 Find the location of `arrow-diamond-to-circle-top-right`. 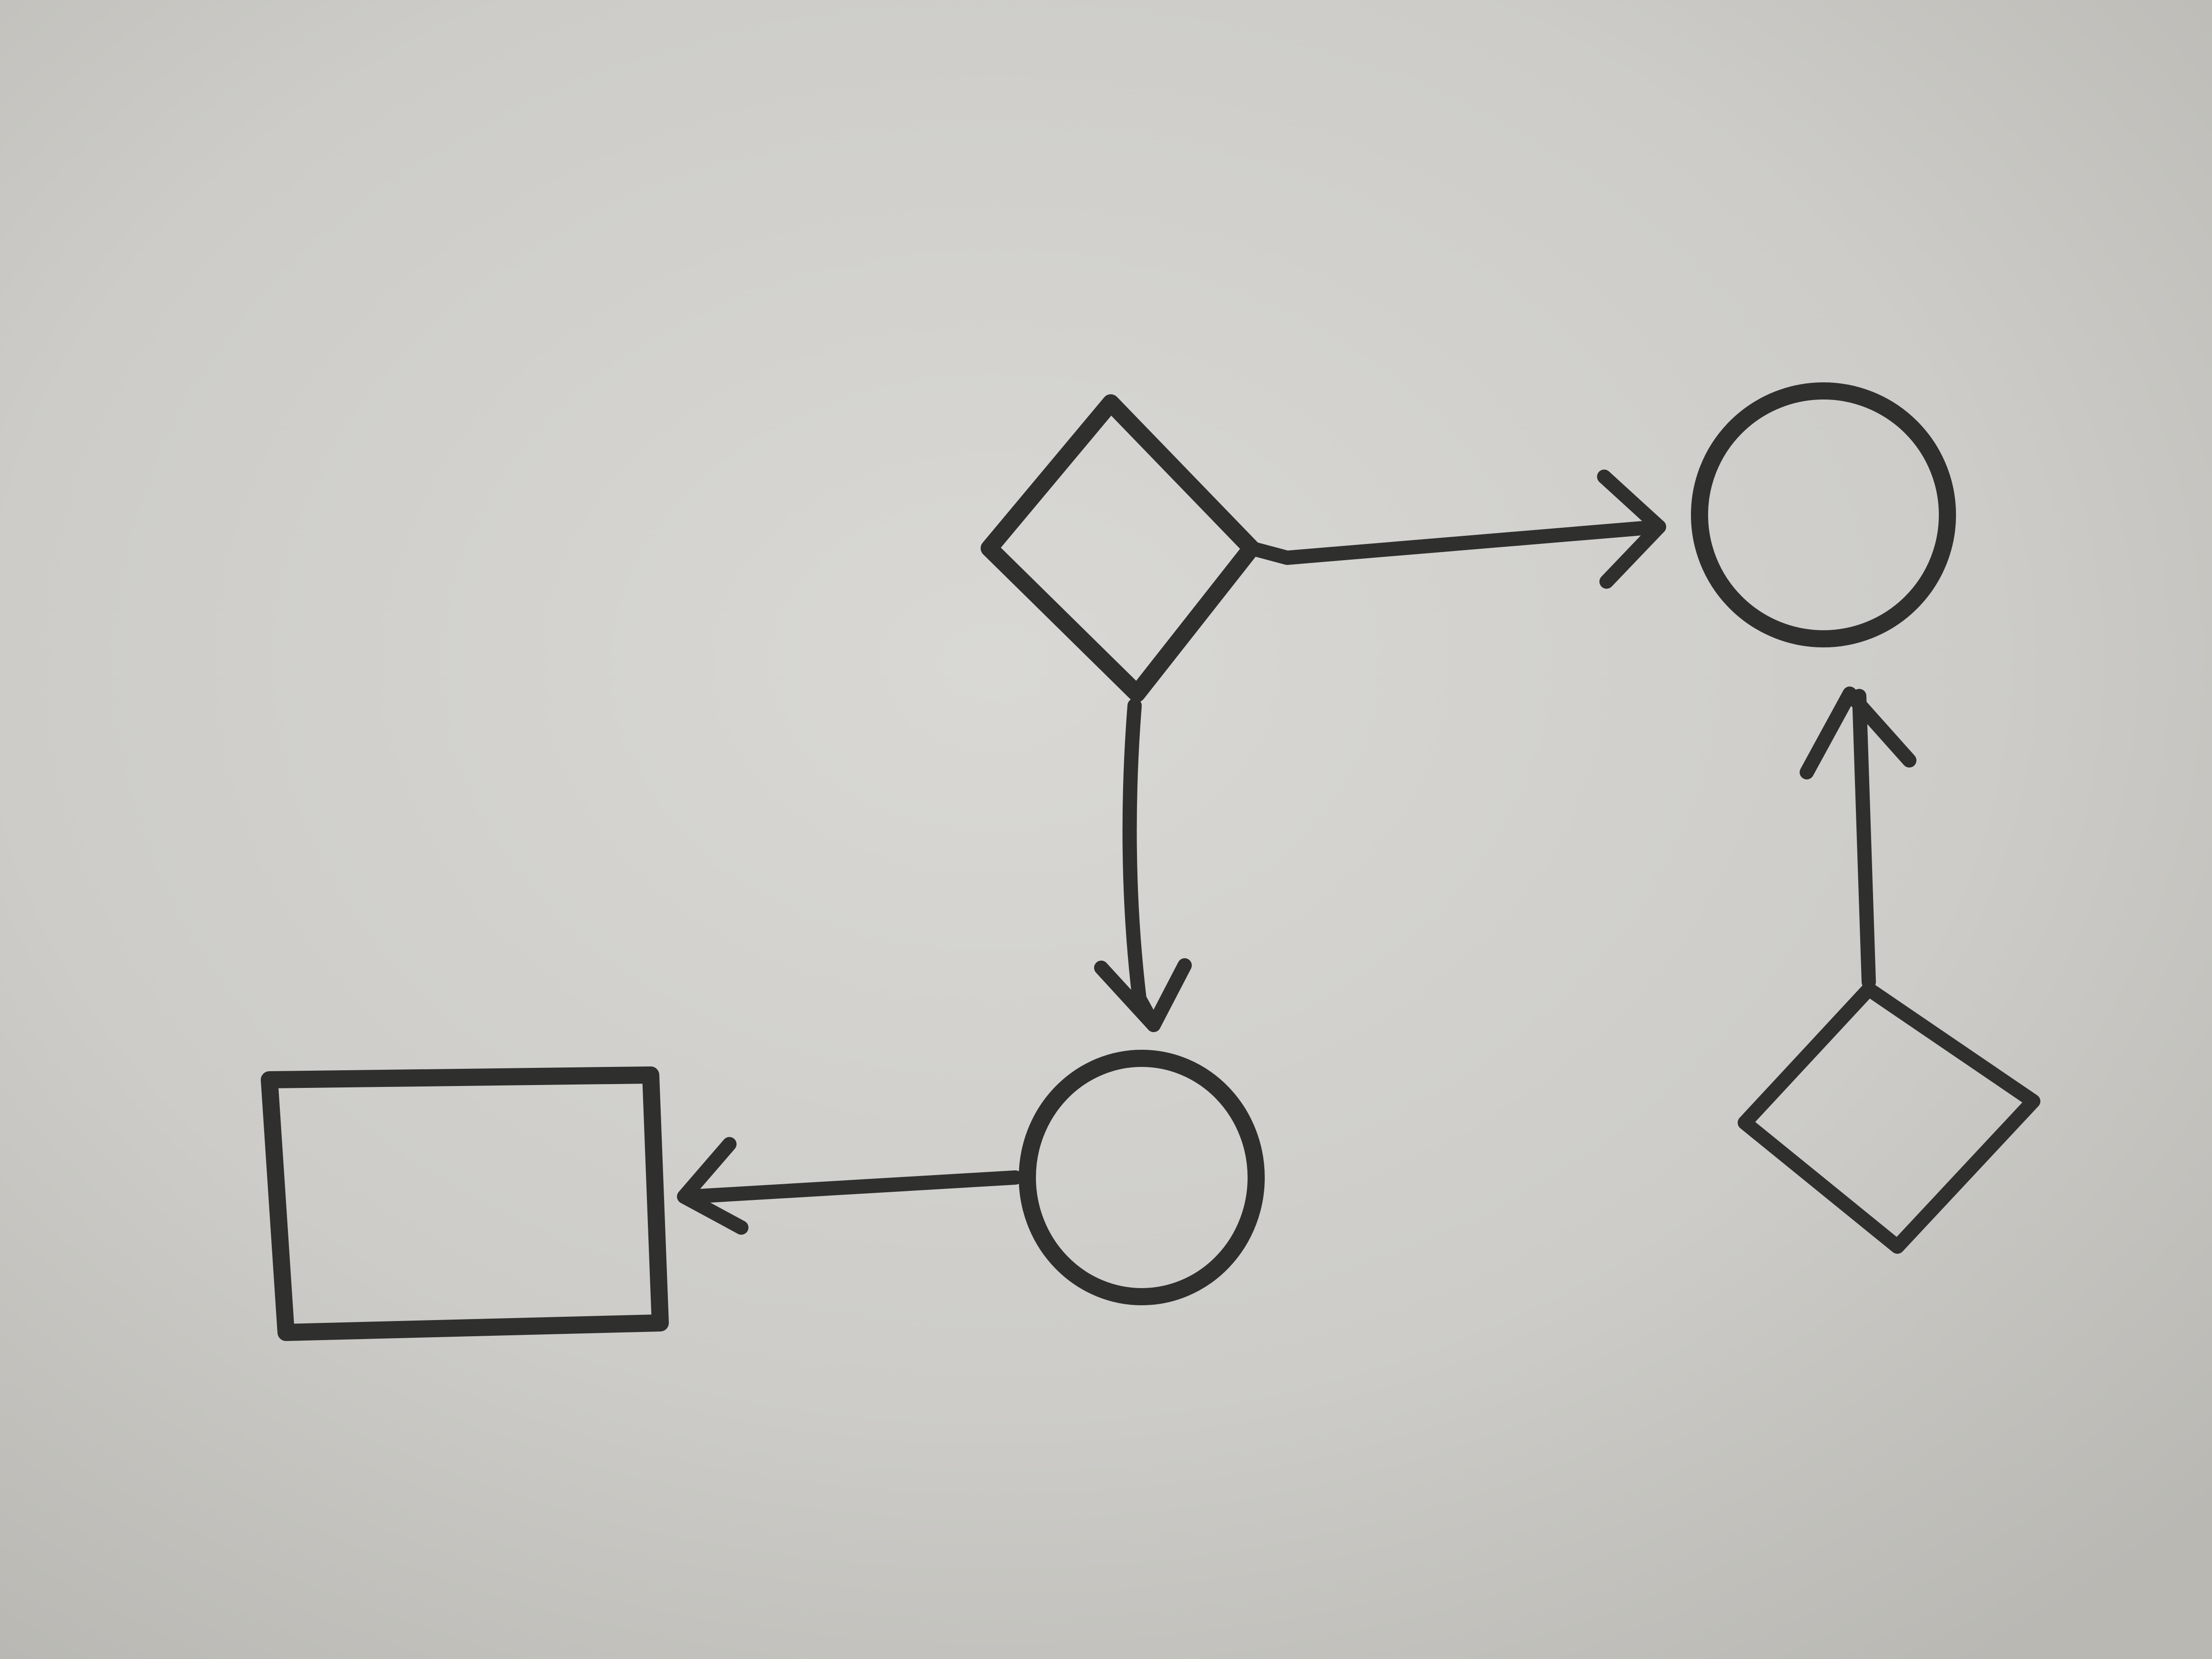

arrow-diamond-to-circle-top-right is located at coordinates (1455, 542).